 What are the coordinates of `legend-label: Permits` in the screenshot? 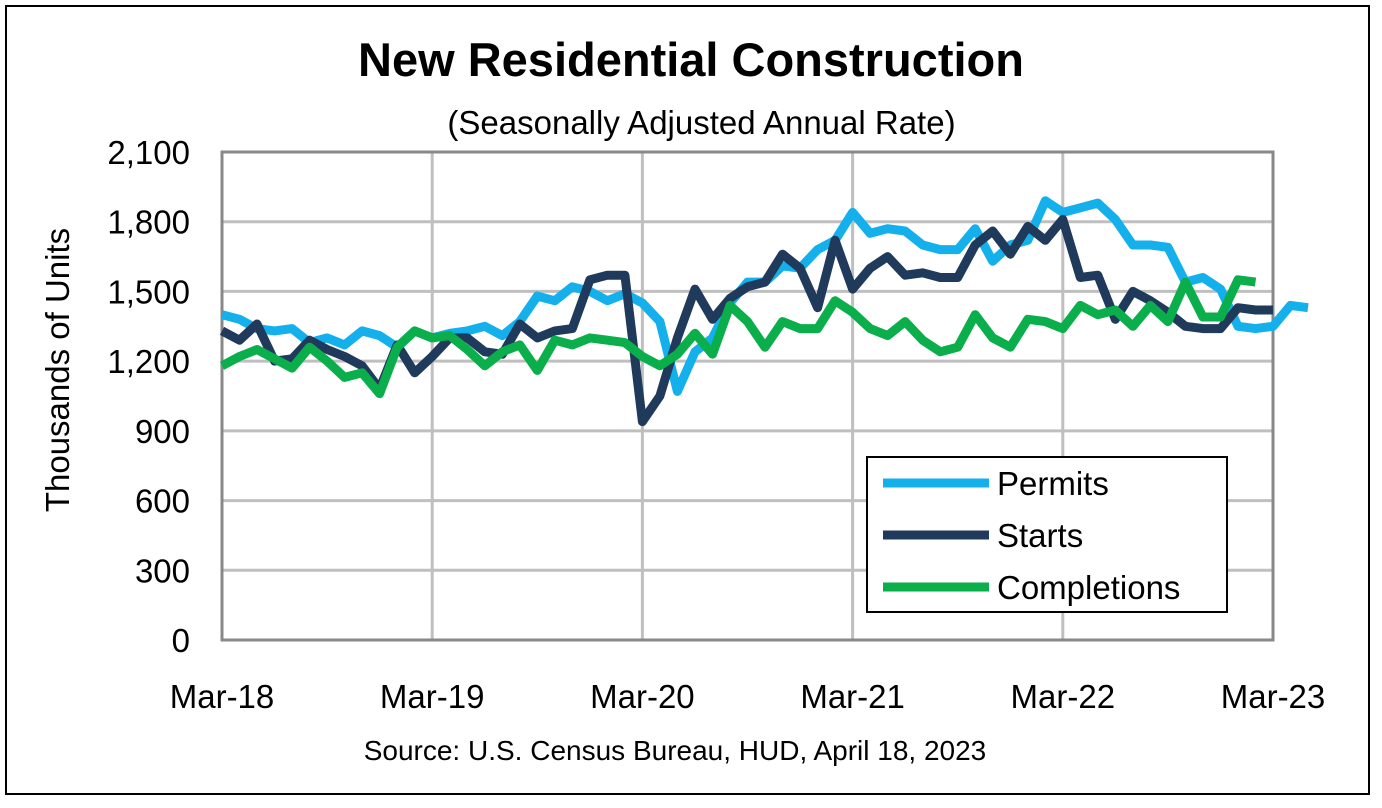 It's located at (1053, 483).